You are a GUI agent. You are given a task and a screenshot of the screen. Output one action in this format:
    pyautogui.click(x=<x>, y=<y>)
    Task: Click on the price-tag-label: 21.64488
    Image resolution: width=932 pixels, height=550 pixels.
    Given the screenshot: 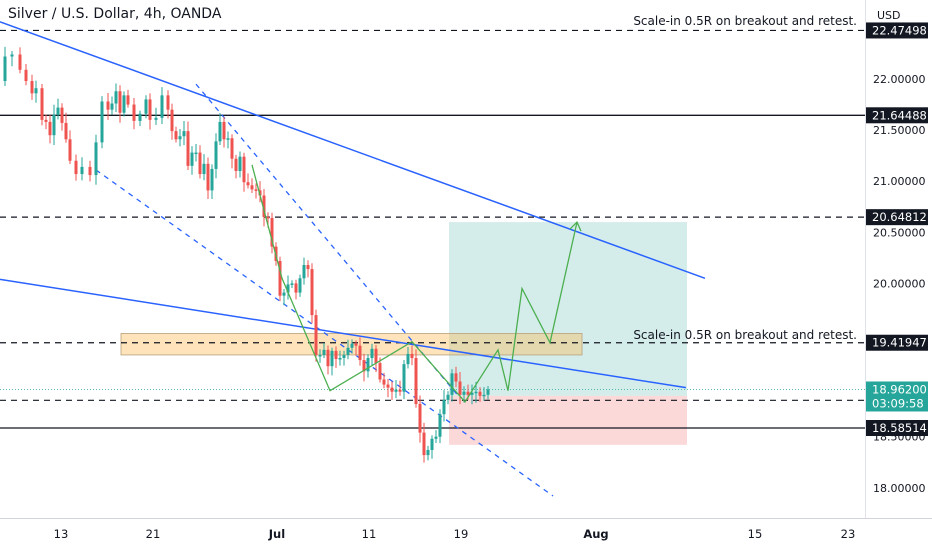 What is the action you would take?
    pyautogui.click(x=899, y=115)
    